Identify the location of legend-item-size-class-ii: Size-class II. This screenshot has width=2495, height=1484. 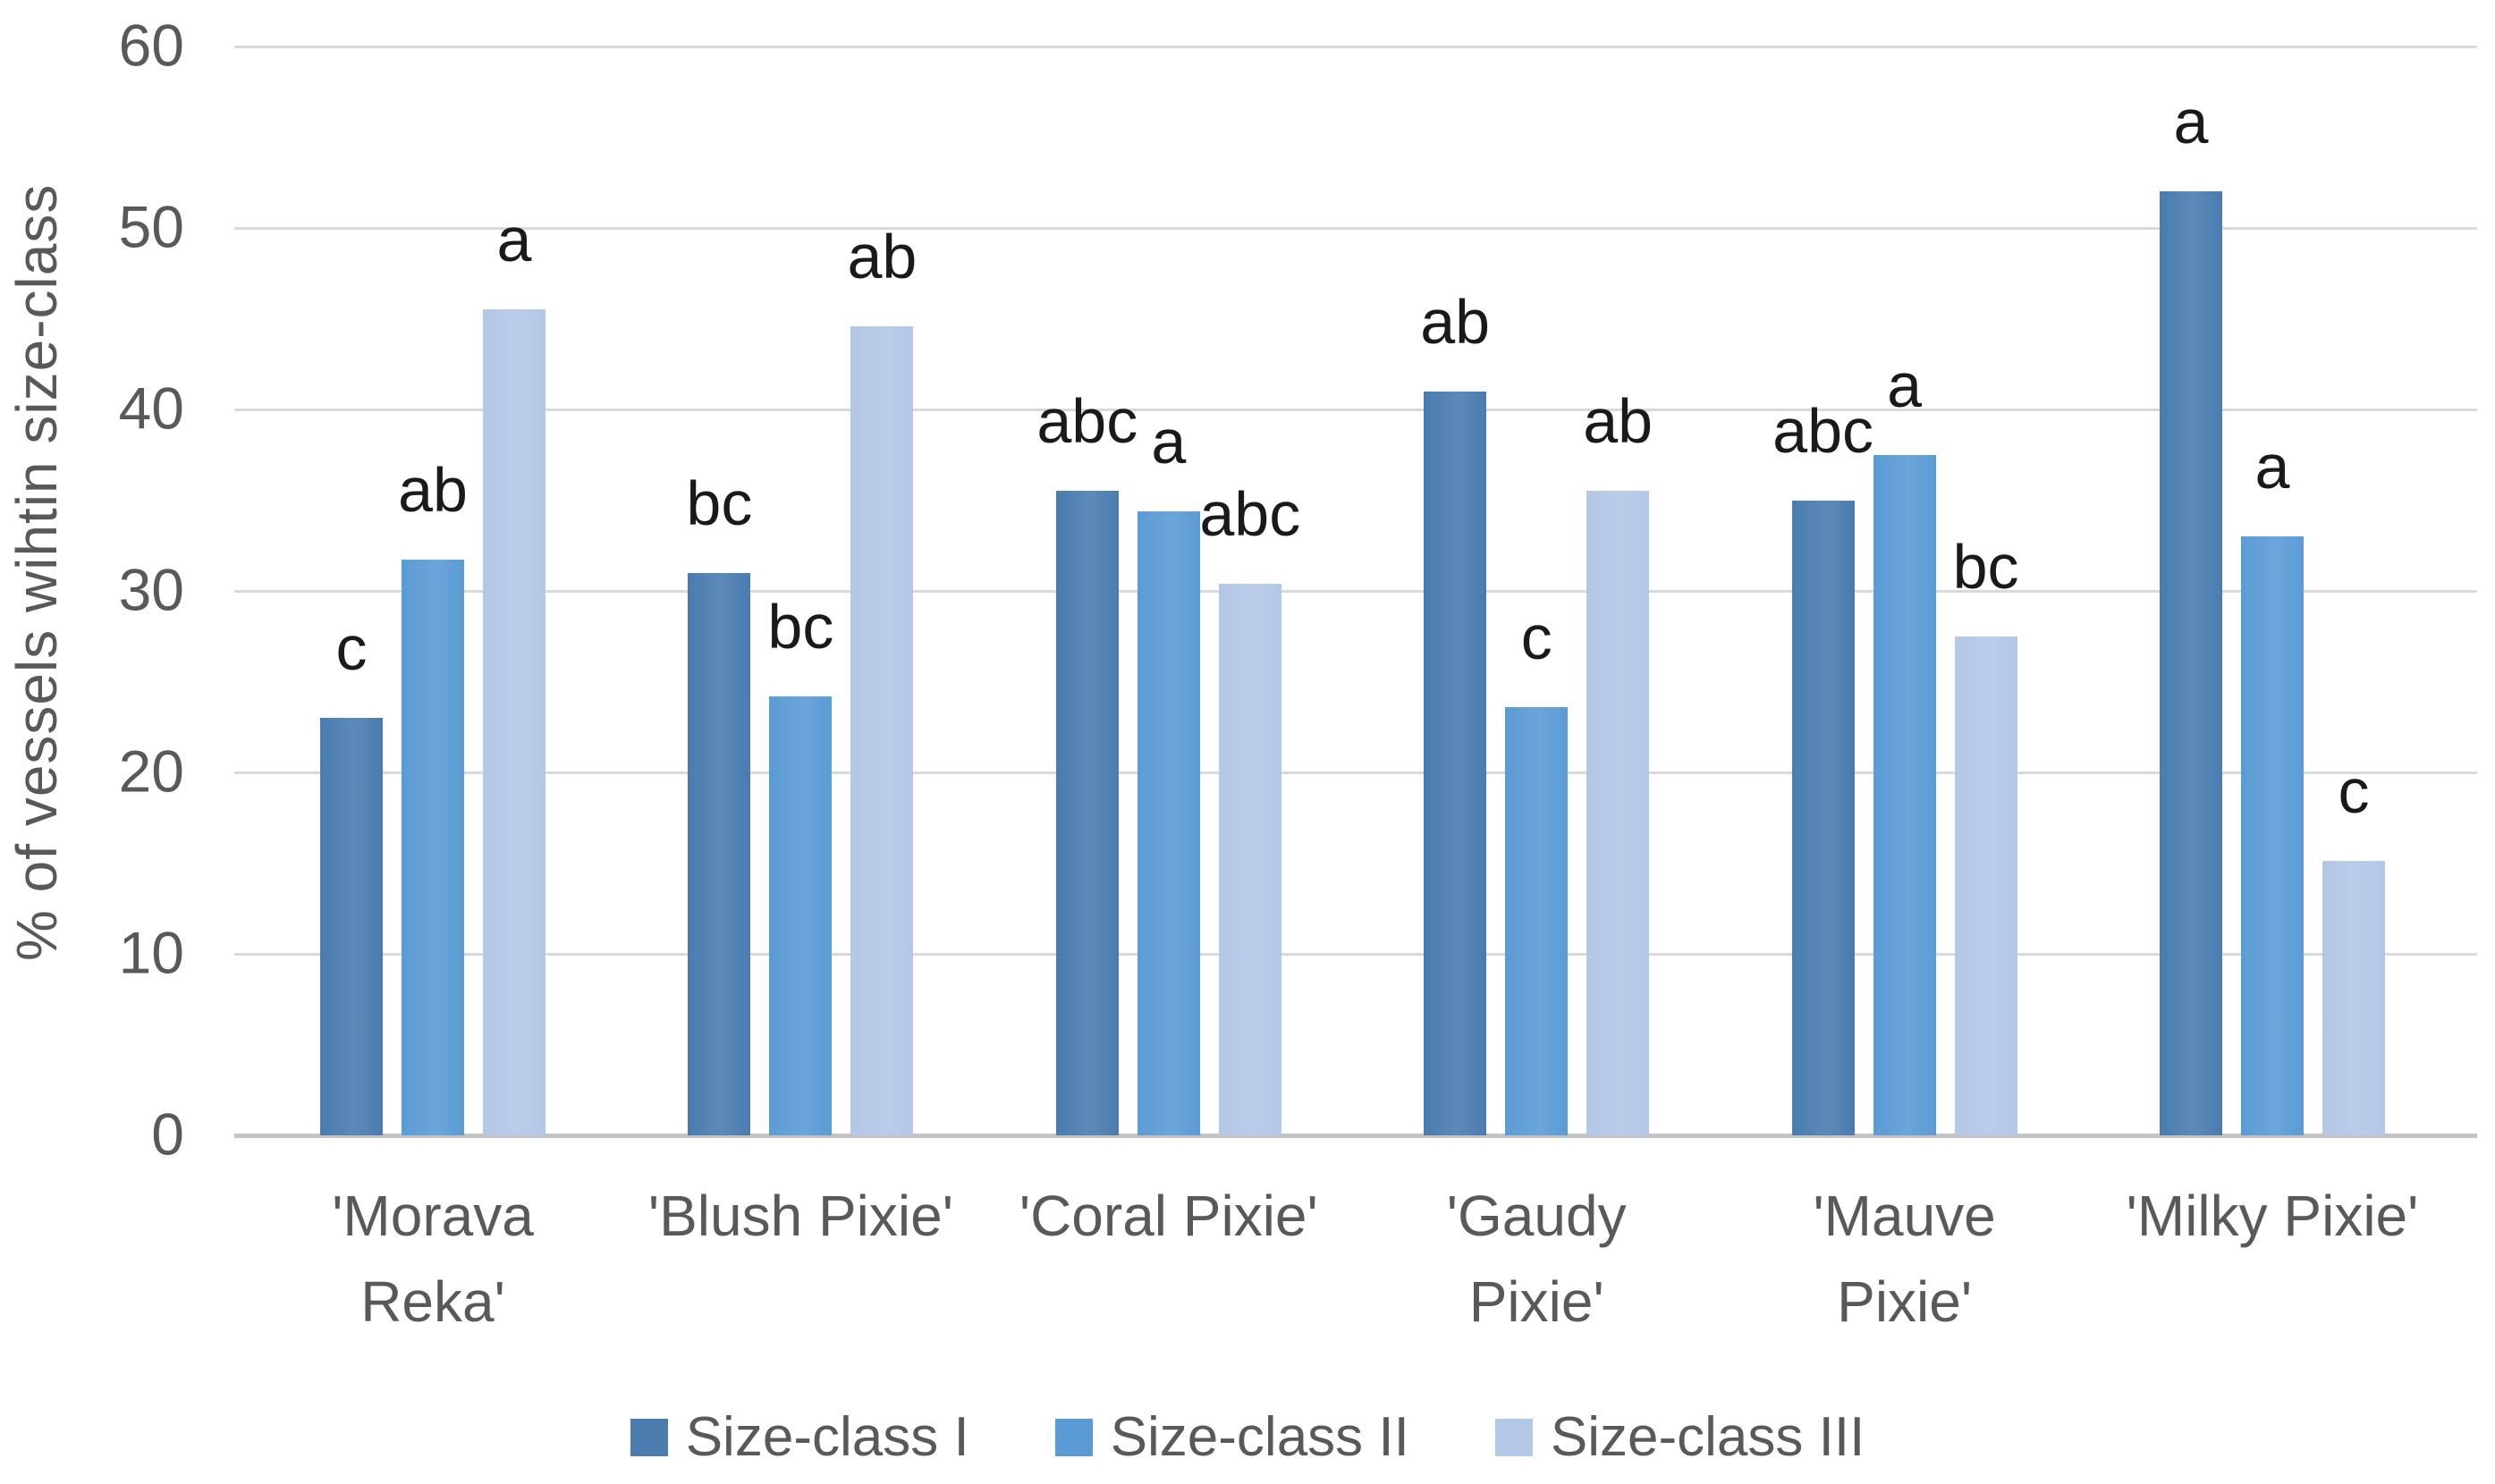
(1231, 1437).